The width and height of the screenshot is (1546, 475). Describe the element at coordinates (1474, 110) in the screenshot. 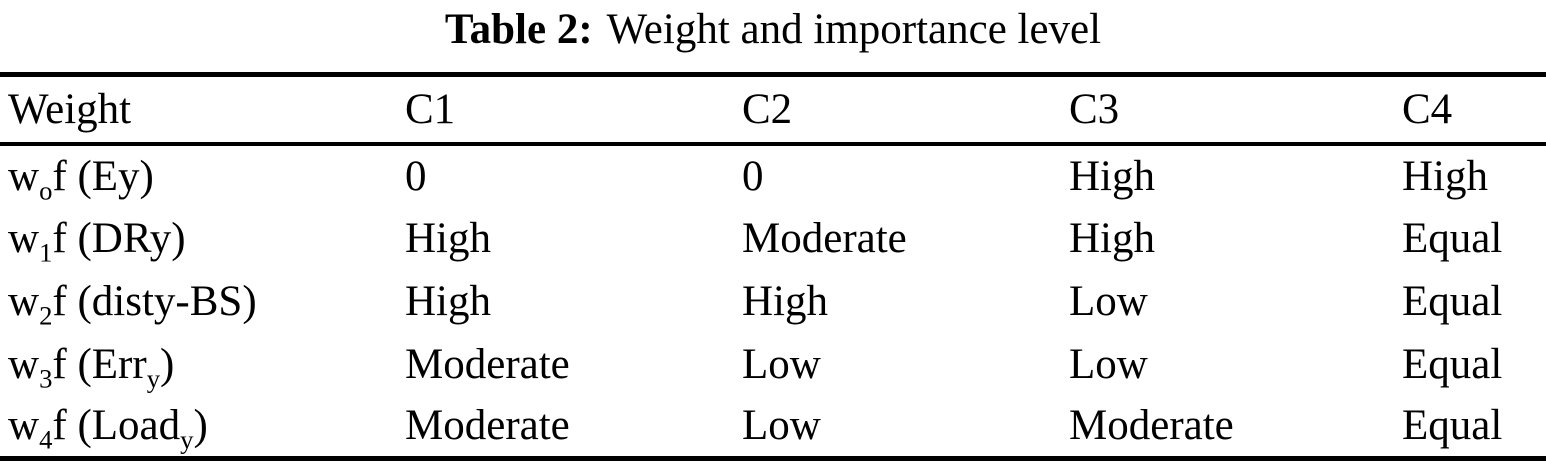

I see `column-header-c4: C4` at that location.